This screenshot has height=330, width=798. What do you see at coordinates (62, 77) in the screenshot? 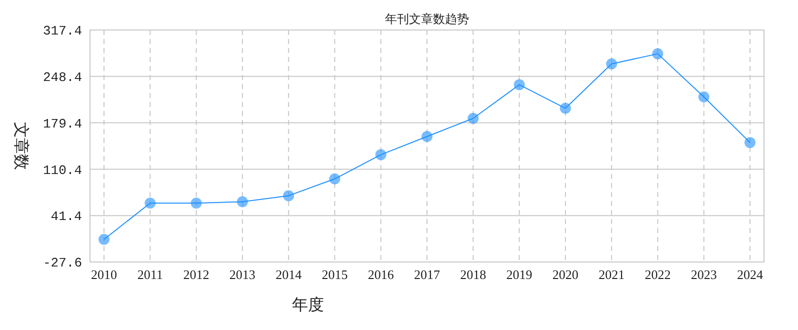
I see `y-tick-label: 248.4` at bounding box center [62, 77].